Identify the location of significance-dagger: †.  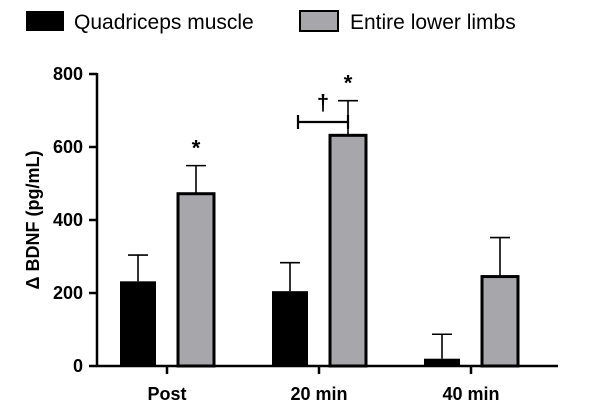
(323, 102).